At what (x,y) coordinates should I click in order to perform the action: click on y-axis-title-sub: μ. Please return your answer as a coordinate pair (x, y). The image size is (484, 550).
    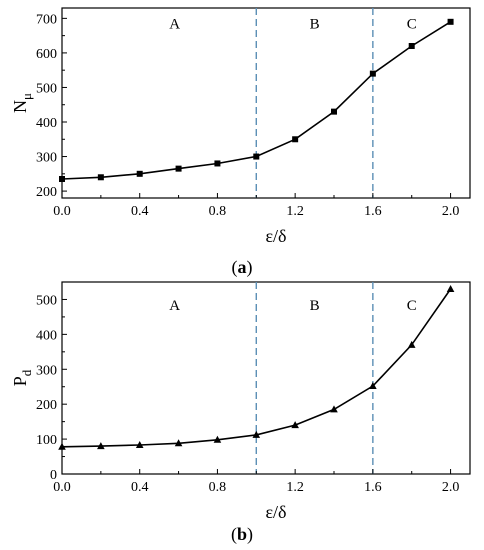
    Looking at the image, I should click on (26, 96).